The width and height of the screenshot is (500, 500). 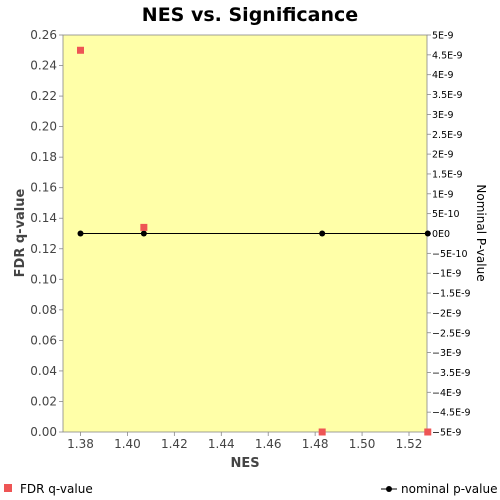 I want to click on y-right-tick-label: 5E-9, so click(x=443, y=36).